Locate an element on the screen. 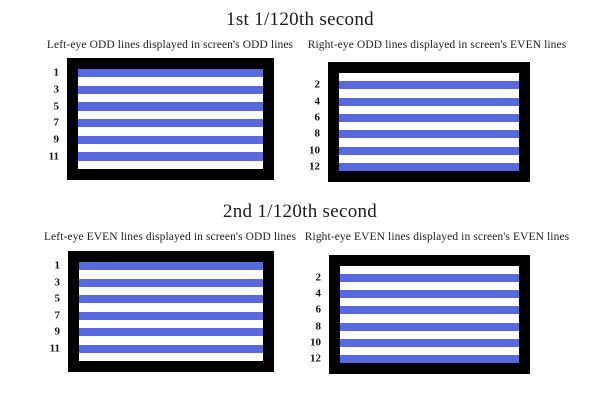 This screenshot has height=400, width=600. screen-panel-right-eye-odd: 2 4 6 8 10 12 is located at coordinates (412, 122).